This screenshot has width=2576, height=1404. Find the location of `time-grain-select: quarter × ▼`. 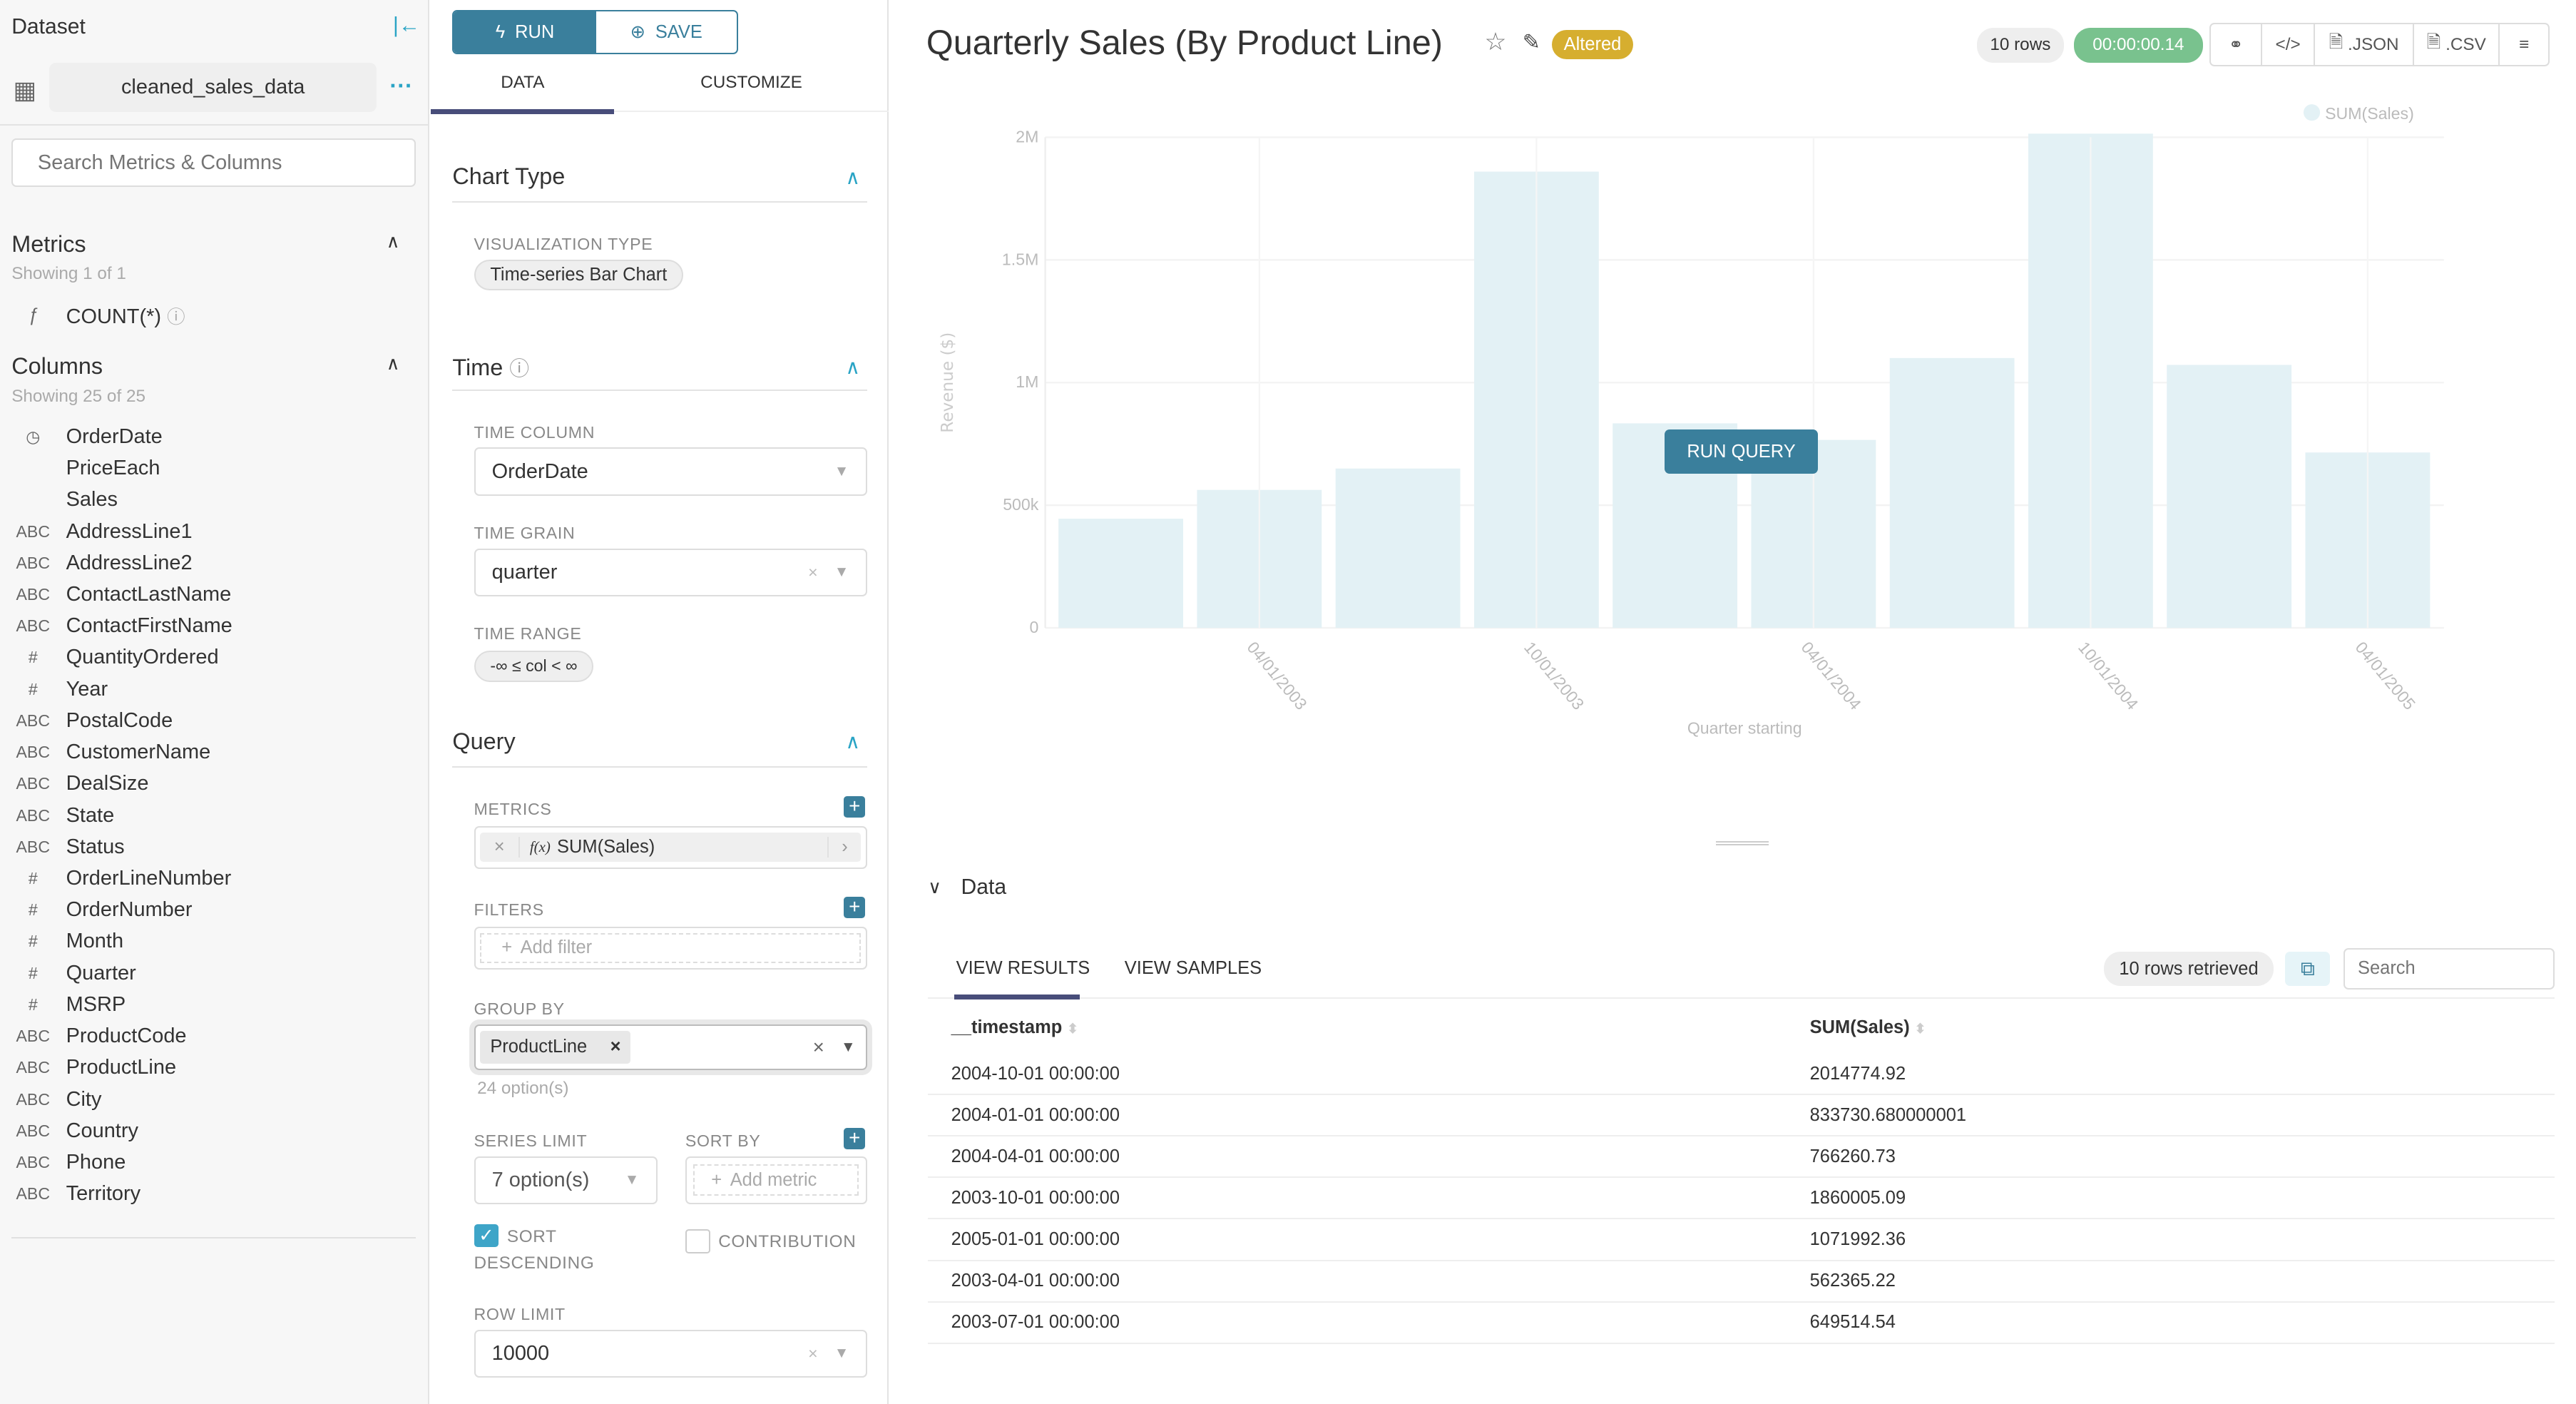

time-grain-select: quarter × ▼ is located at coordinates (670, 572).